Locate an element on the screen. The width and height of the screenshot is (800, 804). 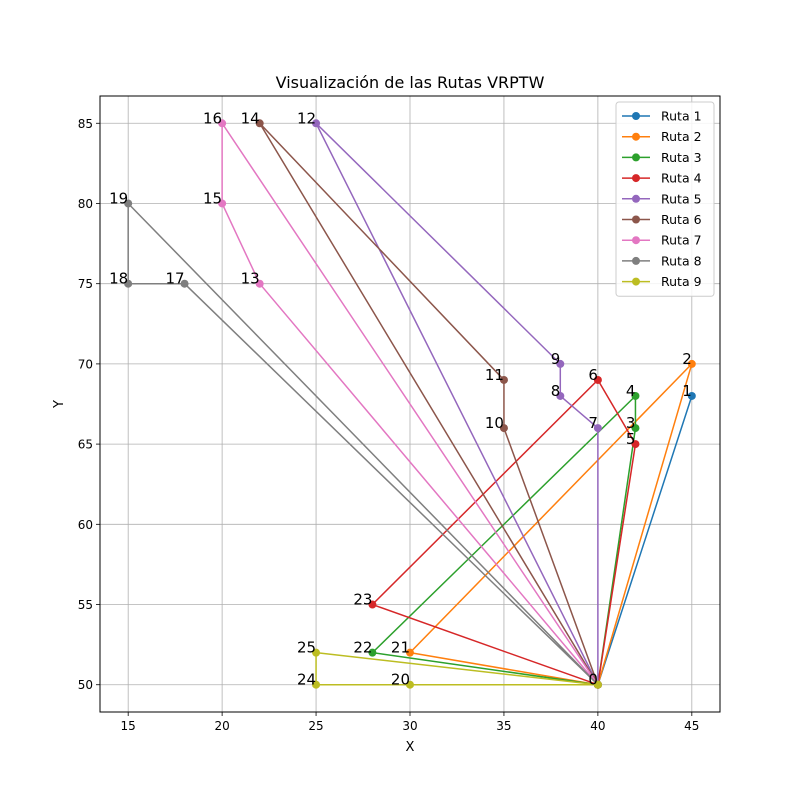
y-tick-label: 55 is located at coordinates (85, 605).